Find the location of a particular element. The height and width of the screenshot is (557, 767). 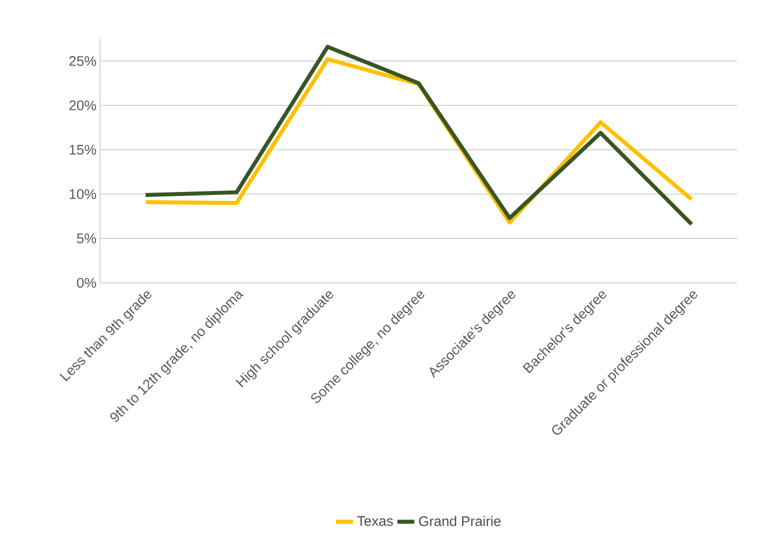

y-tick-label: 5% is located at coordinates (86, 239).